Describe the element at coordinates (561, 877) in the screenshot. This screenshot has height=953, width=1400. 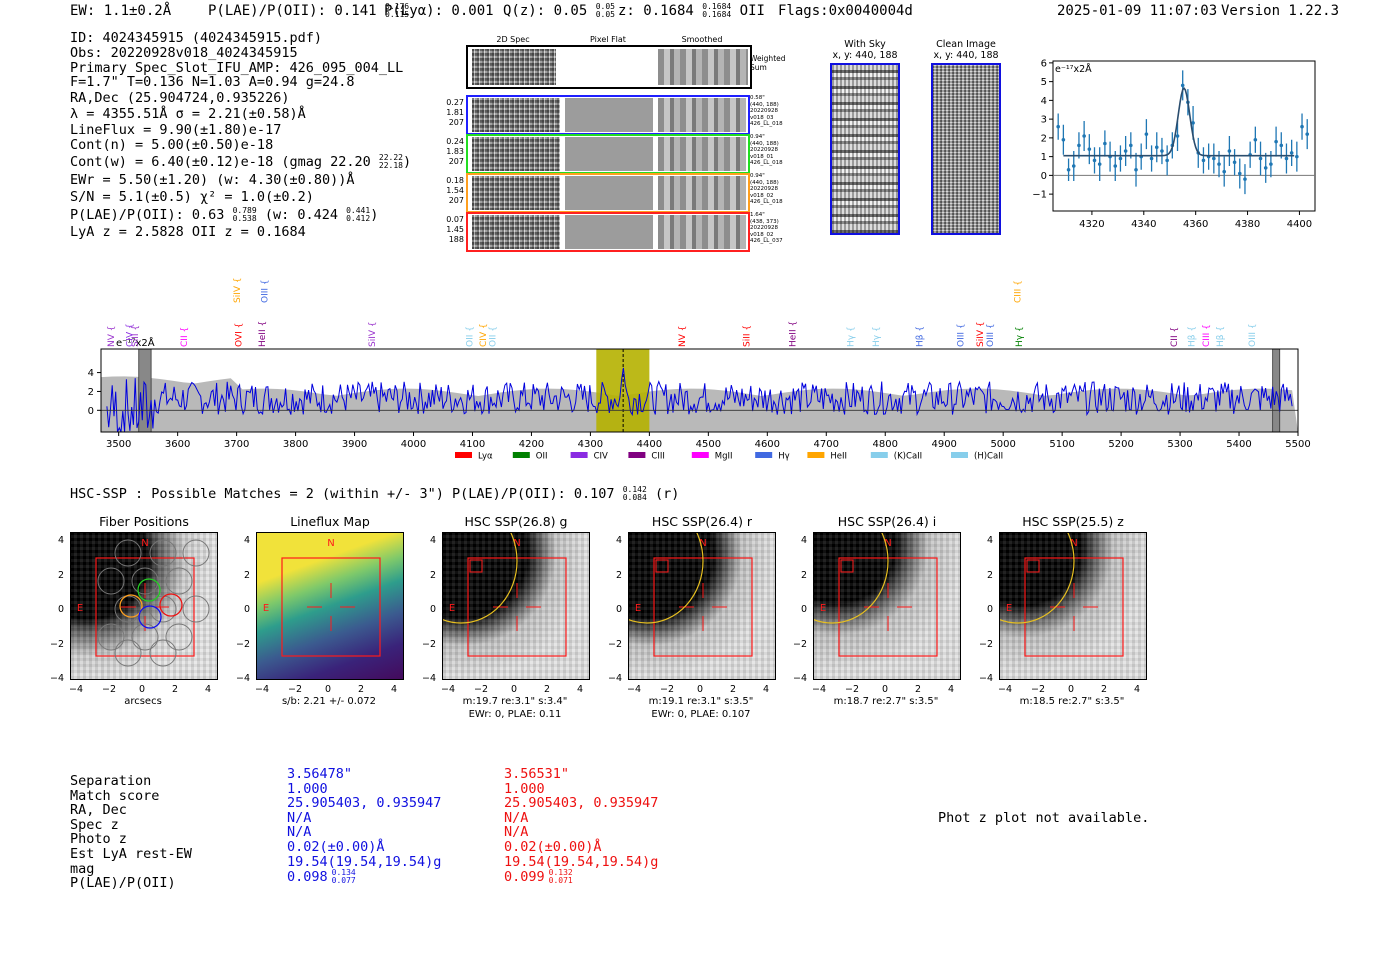
I see `comparison-red-plae-range: 0.132 0.071` at that location.